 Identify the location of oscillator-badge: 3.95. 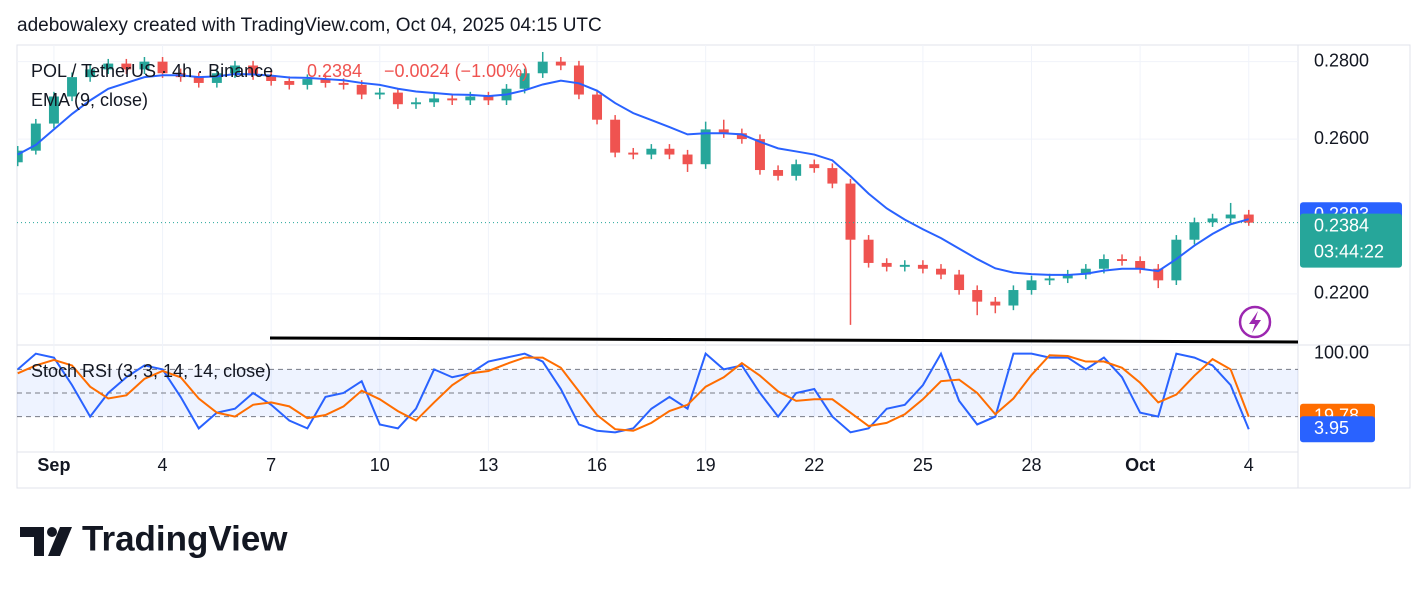
(1331, 428).